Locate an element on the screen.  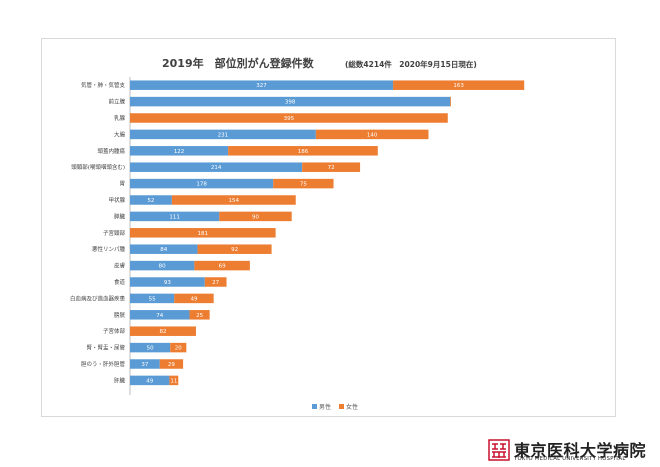
data-label-female: 20 is located at coordinates (178, 349).